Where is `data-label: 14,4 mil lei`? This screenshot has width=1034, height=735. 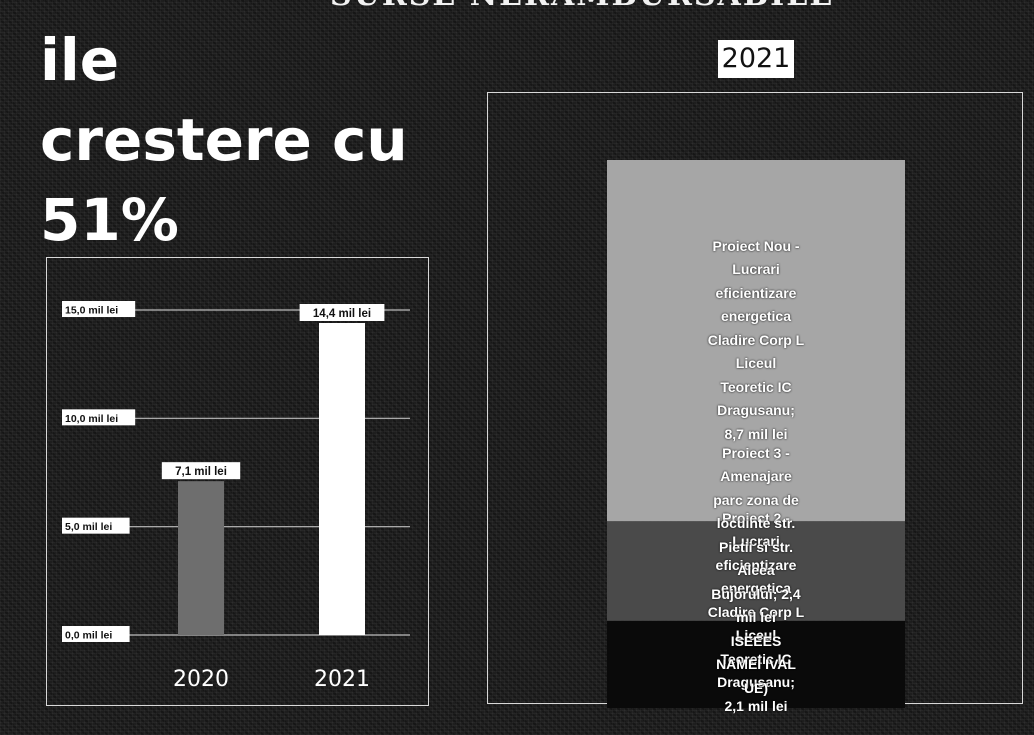
data-label: 14,4 mil lei is located at coordinates (342, 314).